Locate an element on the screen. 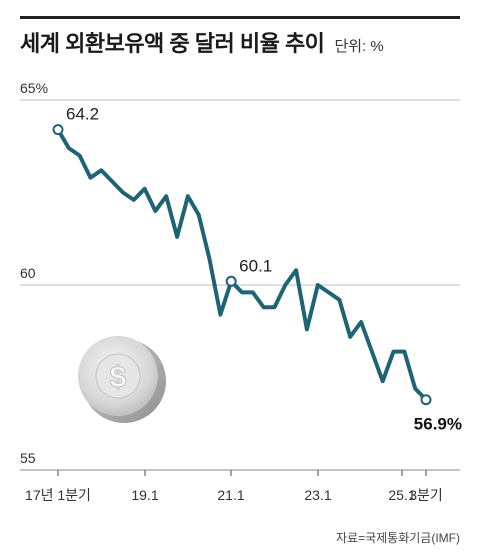 The image size is (480, 560). source-note: 자료=국제통화기금(IMF) is located at coordinates (398, 538).